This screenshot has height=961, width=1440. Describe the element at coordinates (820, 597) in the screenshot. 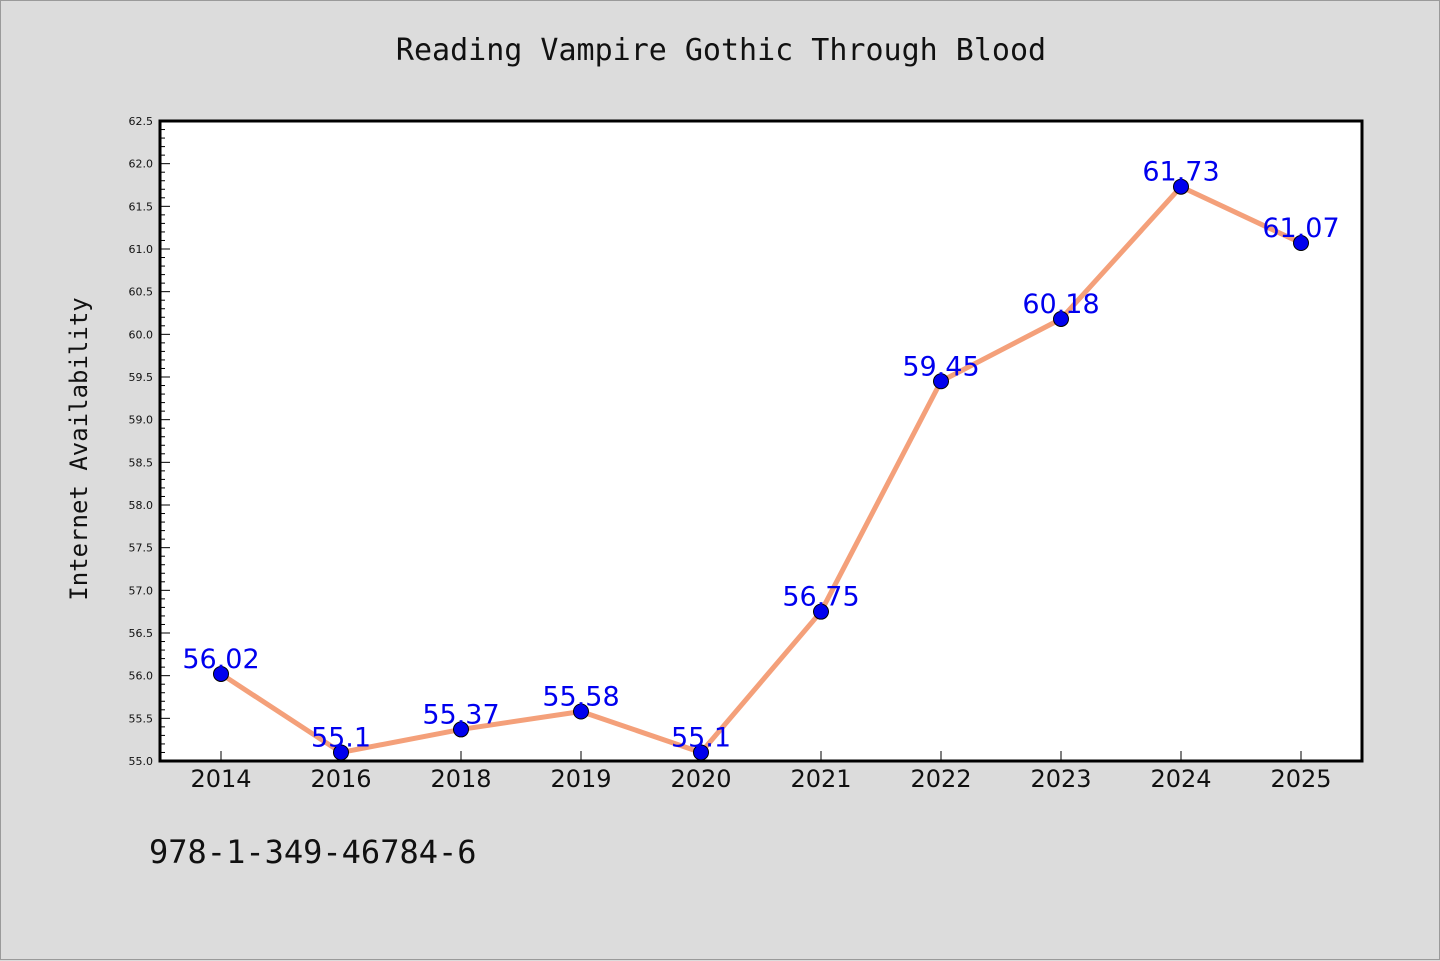

I see `data-label: 56.75` at that location.